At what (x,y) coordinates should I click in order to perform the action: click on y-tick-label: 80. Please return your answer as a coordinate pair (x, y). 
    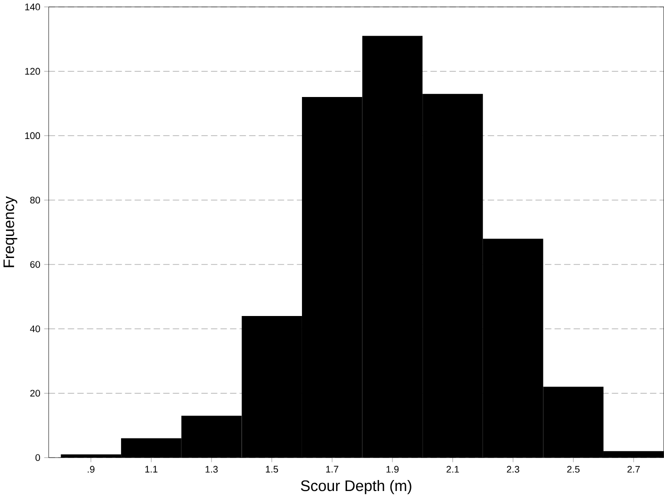
    Looking at the image, I should click on (35, 200).